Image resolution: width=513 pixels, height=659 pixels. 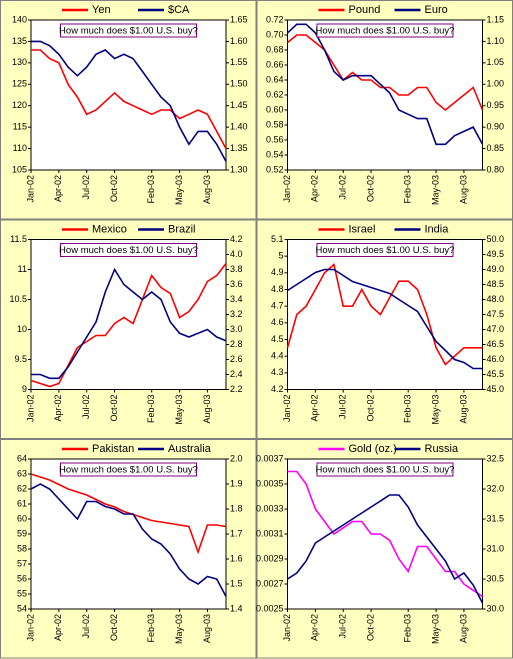 What do you see at coordinates (24, 389) in the screenshot?
I see `y-tick-label: 9` at bounding box center [24, 389].